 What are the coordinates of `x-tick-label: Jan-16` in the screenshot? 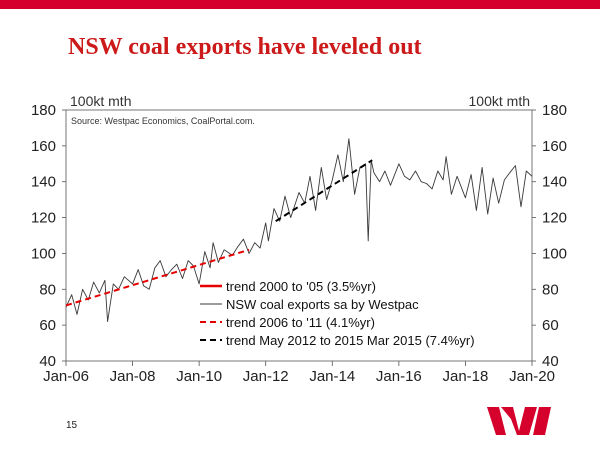 It's located at (399, 376).